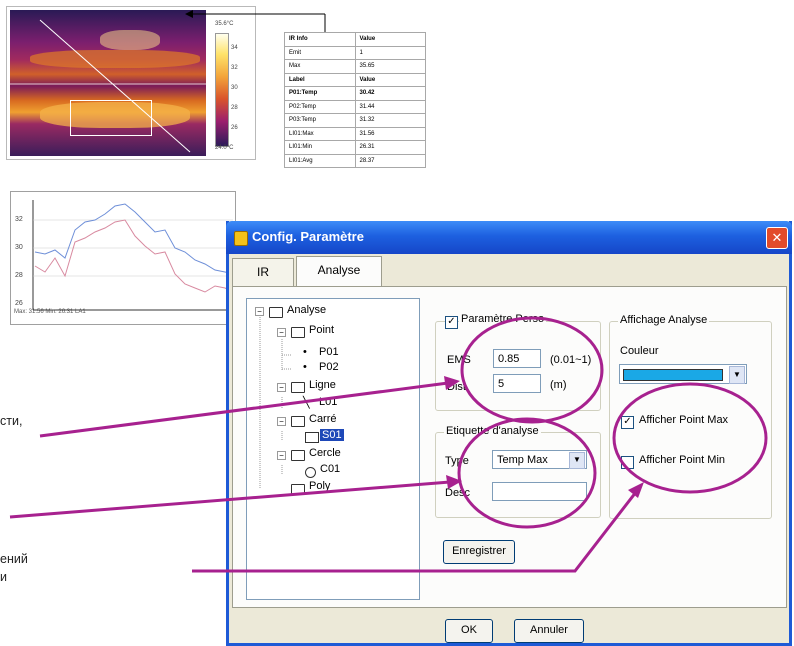 The width and height of the screenshot is (794, 646). What do you see at coordinates (222, 90) in the screenshot?
I see `color-scale-bar` at bounding box center [222, 90].